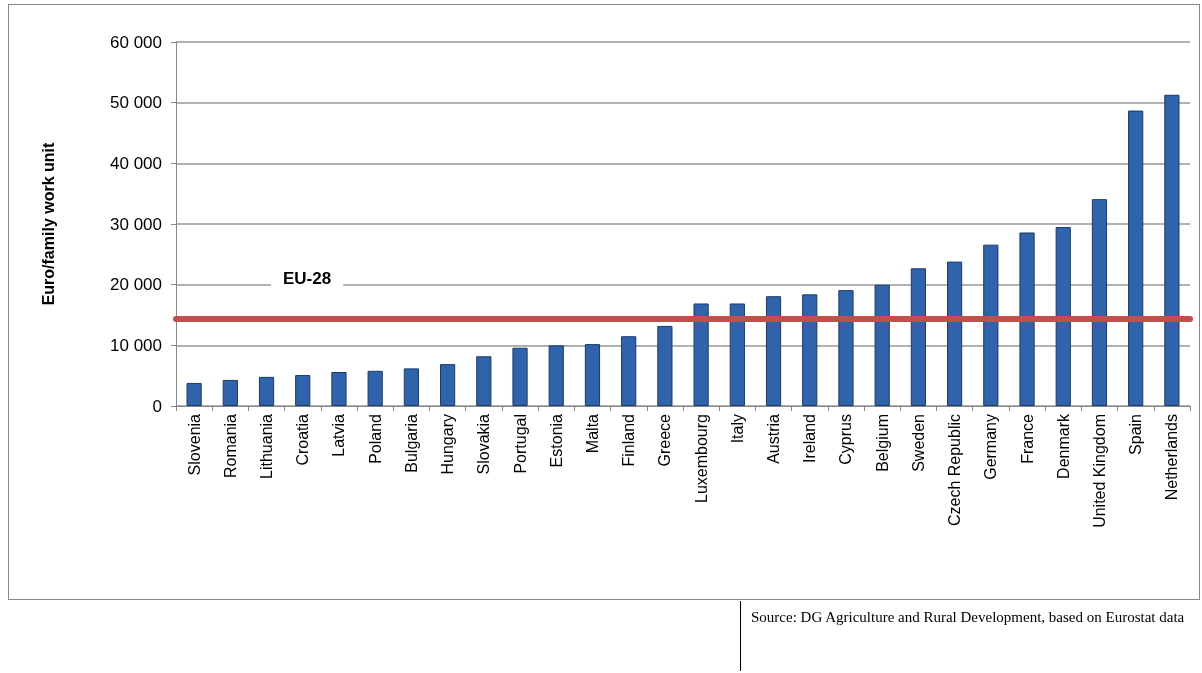  What do you see at coordinates (1136, 434) in the screenshot?
I see `x-tick-label: Spain` at bounding box center [1136, 434].